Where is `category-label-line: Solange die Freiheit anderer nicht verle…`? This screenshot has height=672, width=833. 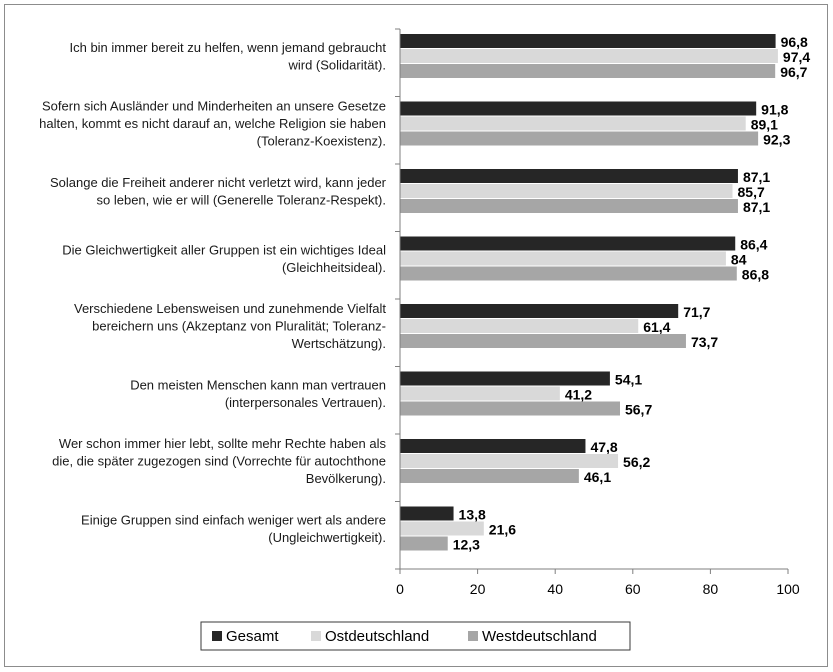
category-label-line: Solange die Freiheit anderer nicht verle… is located at coordinates (218, 182).